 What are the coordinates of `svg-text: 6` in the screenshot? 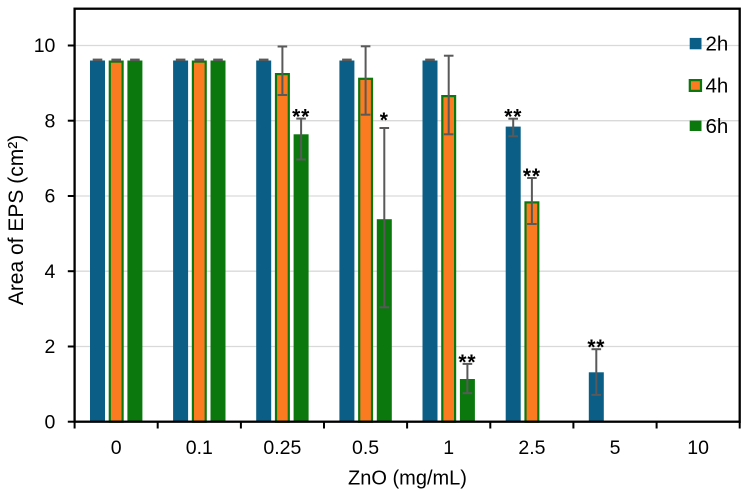 It's located at (50, 197).